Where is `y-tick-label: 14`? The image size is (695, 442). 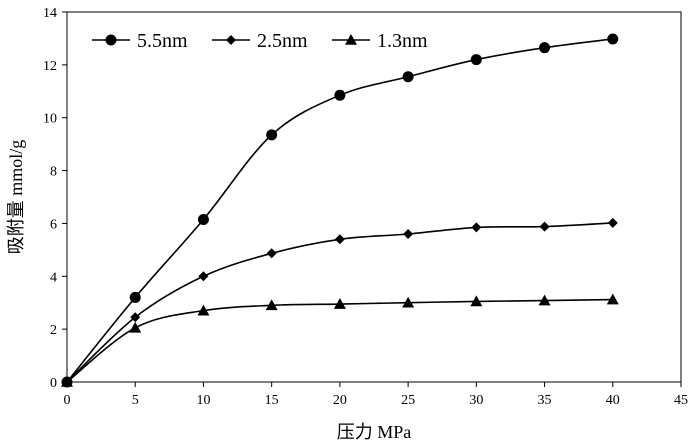
y-tick-label: 14 is located at coordinates (50, 13).